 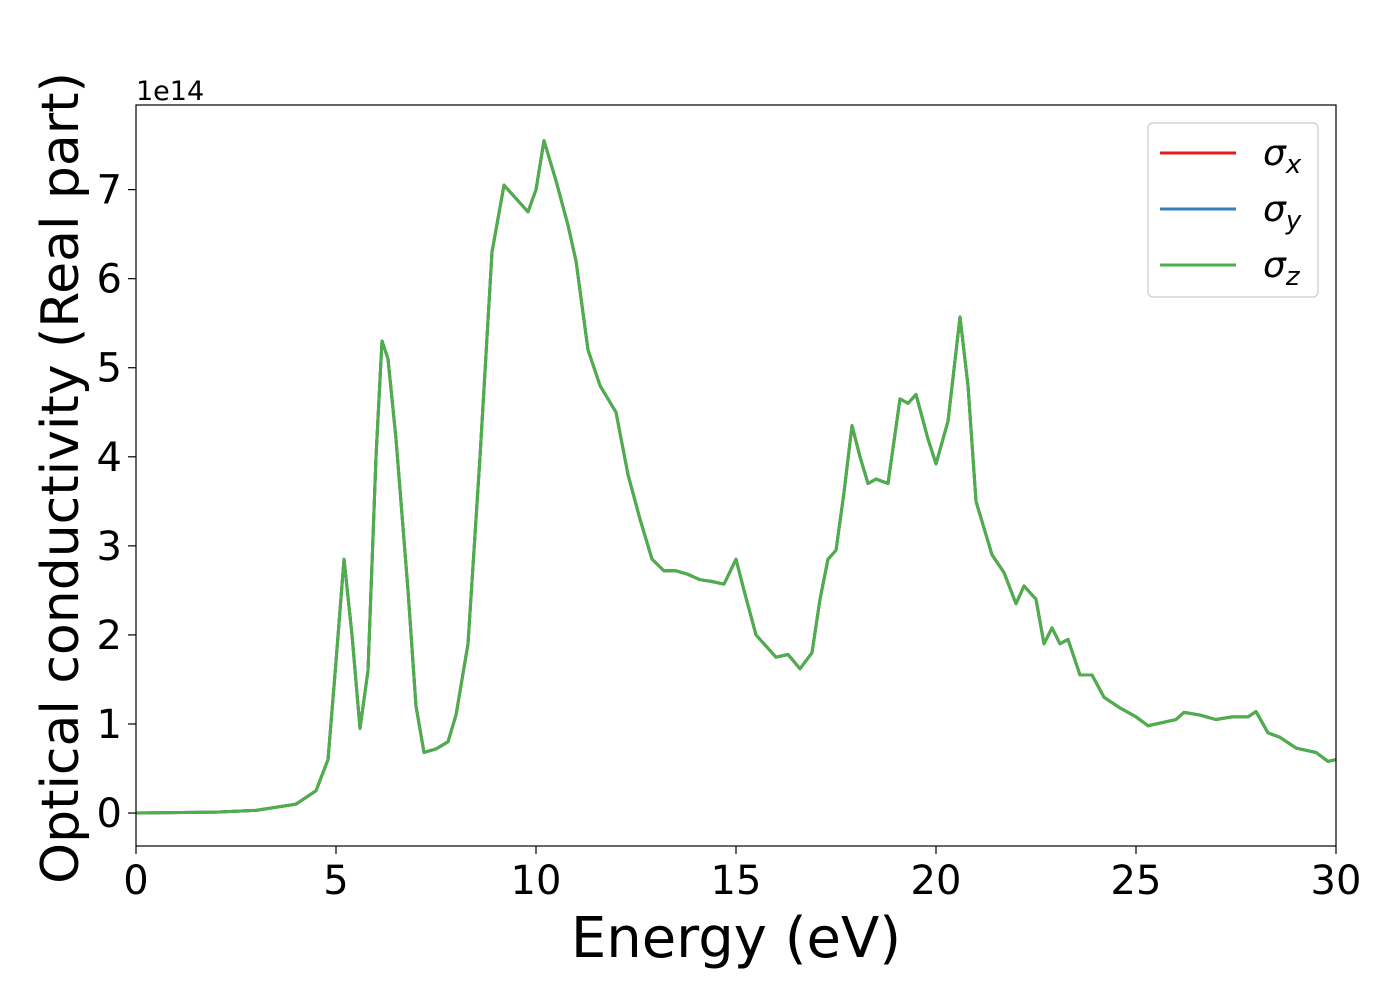 What do you see at coordinates (736, 881) in the screenshot?
I see `x-tick-label: 15` at bounding box center [736, 881].